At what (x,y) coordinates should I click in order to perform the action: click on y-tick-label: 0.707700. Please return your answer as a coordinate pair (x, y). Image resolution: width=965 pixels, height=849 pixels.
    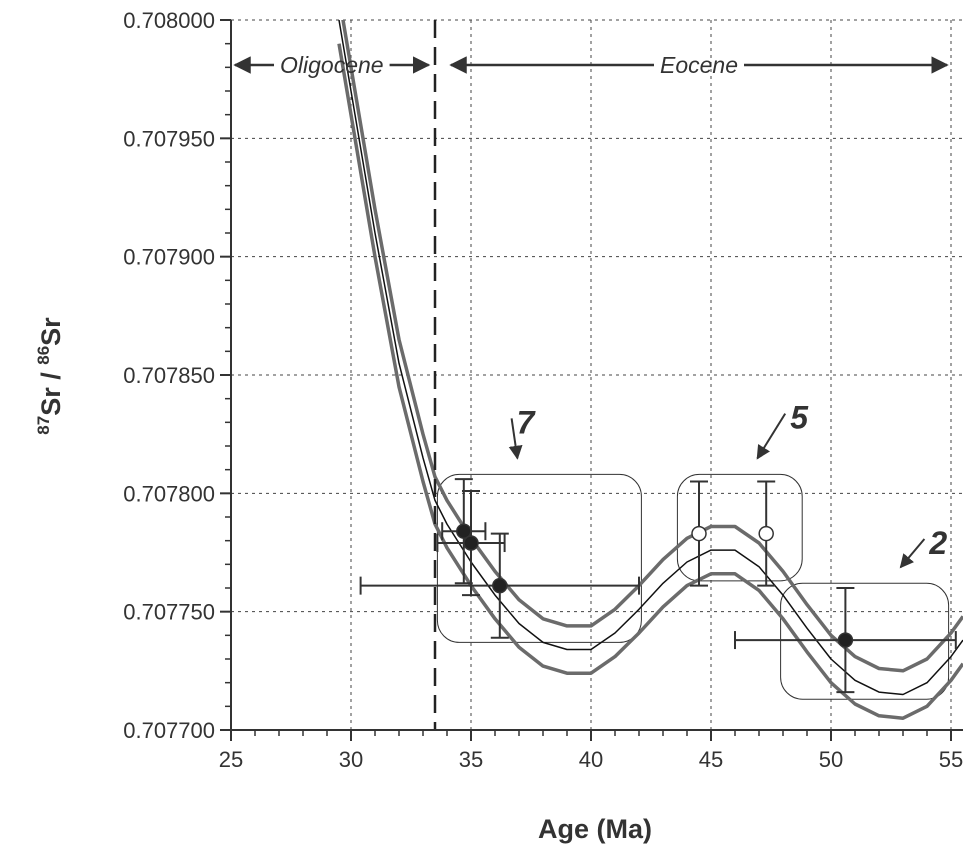
    Looking at the image, I should click on (169, 730).